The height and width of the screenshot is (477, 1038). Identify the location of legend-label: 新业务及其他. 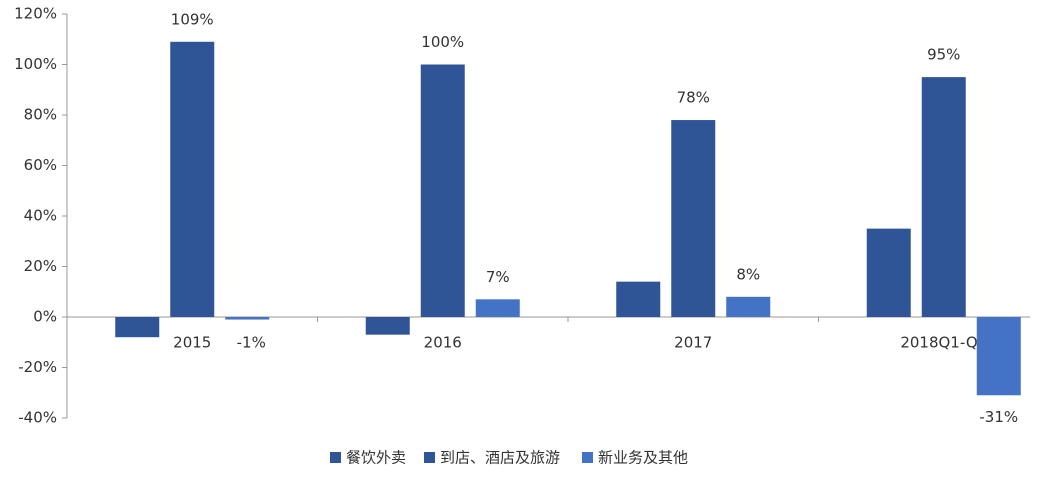
(643, 458).